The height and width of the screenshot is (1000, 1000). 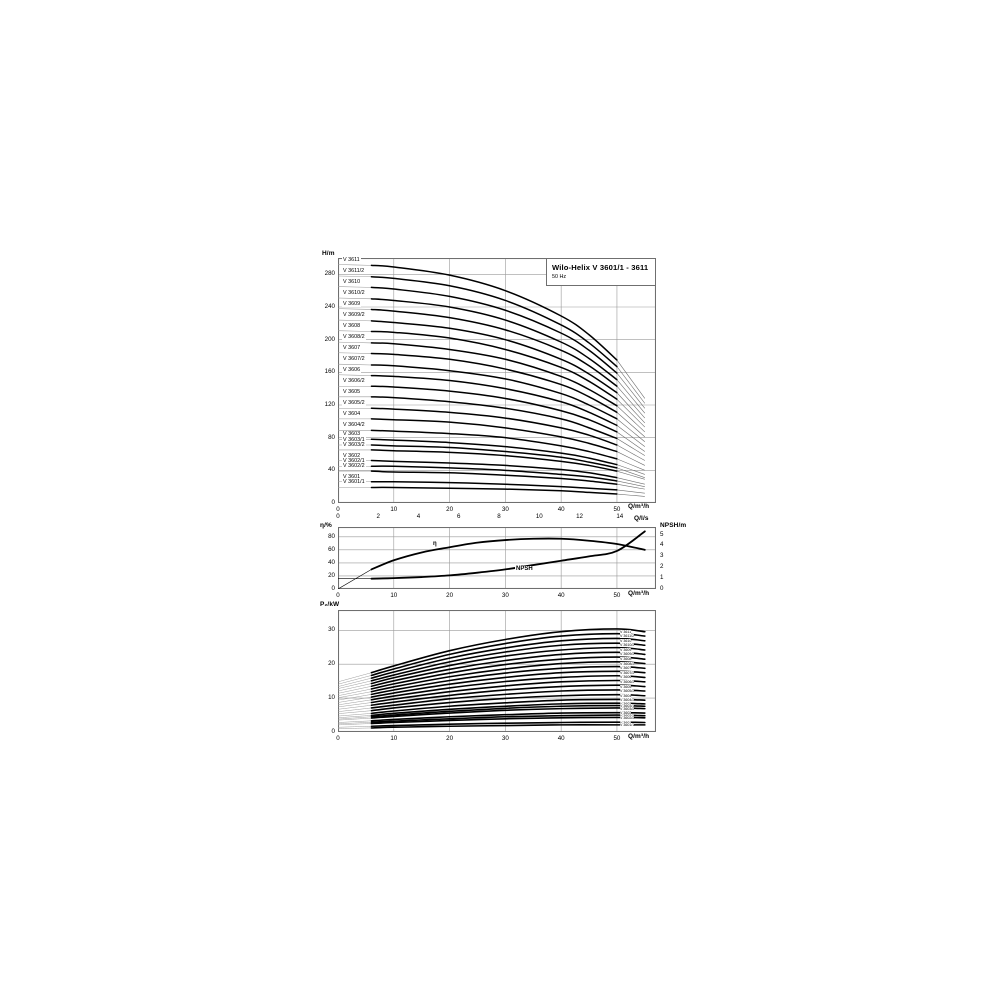 I want to click on power-curve-panel, so click(x=497, y=671).